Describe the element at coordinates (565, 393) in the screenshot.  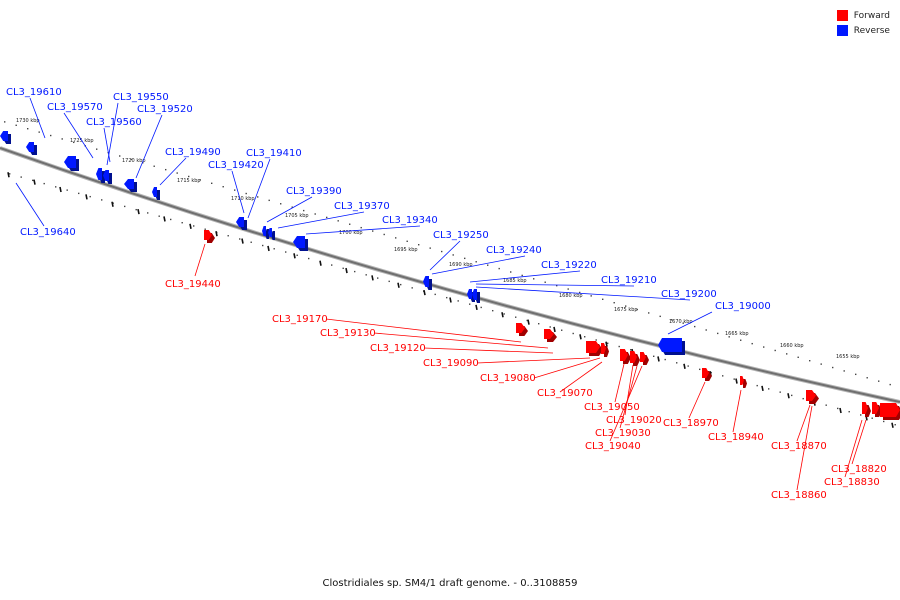
I see `forward-gene-label: CL3_19070` at that location.